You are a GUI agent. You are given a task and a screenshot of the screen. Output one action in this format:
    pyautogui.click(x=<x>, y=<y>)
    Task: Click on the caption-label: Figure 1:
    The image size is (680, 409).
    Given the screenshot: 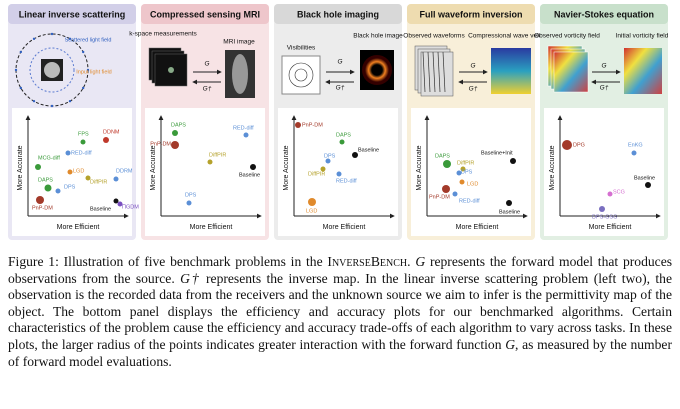 What is the action you would take?
    pyautogui.click(x=33, y=261)
    